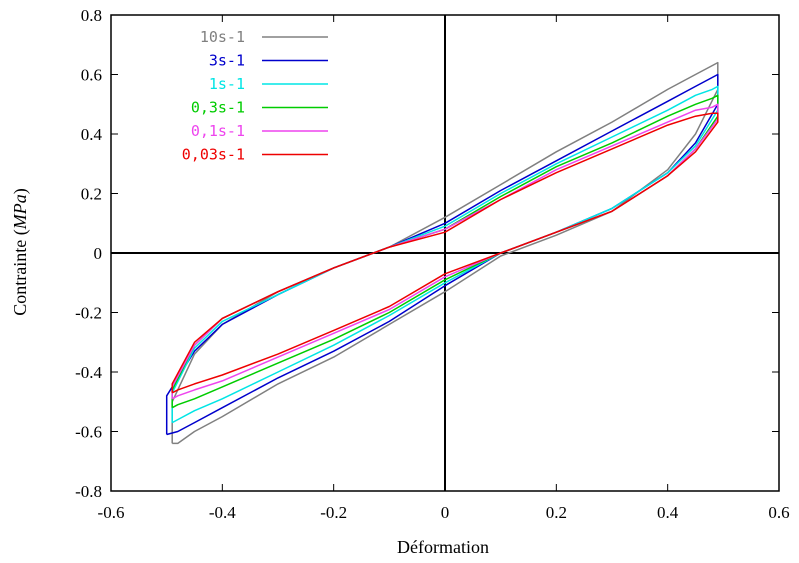 Image resolution: width=799 pixels, height=563 pixels. What do you see at coordinates (91, 75) in the screenshot?
I see `y-tick-label: 0.6` at bounding box center [91, 75].